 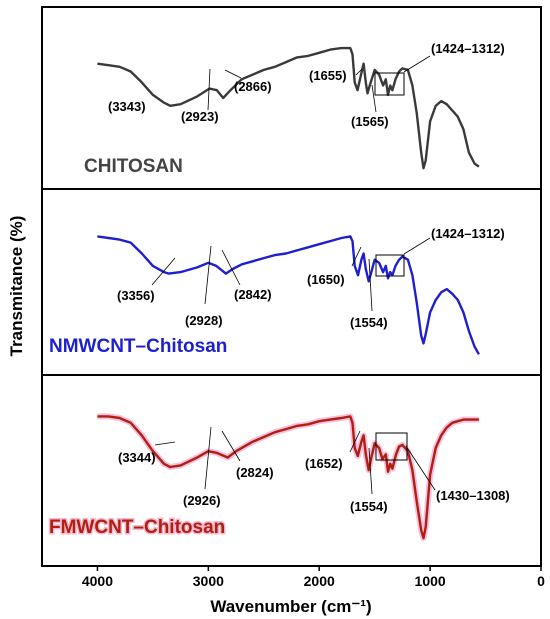 I want to click on x-tick-label: 3000, so click(x=208, y=581).